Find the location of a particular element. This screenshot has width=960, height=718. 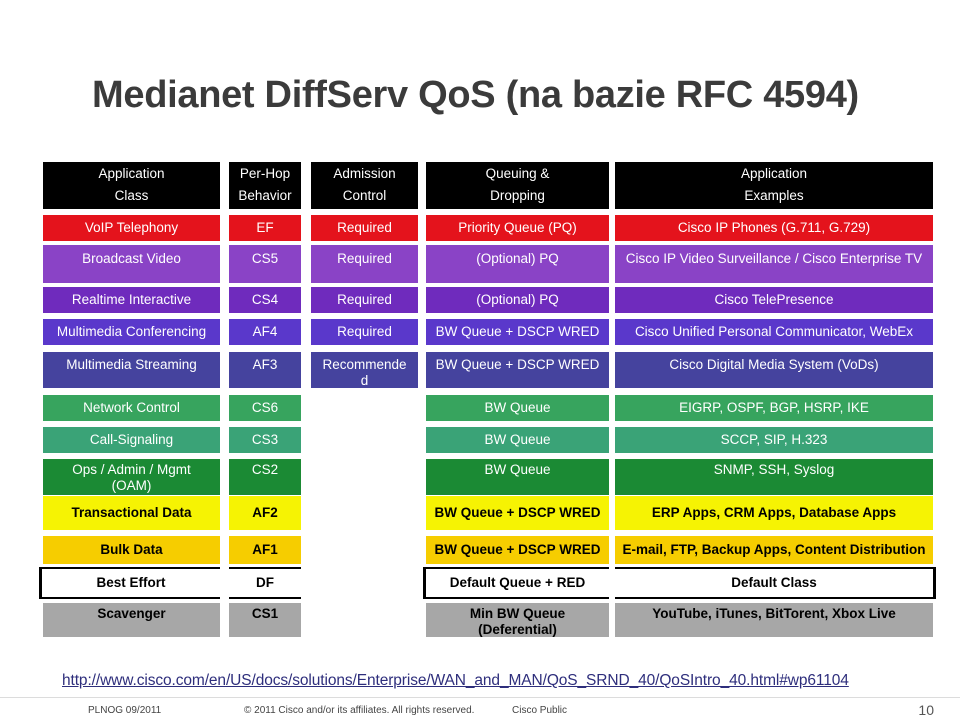

row-call-signaling-examples: SCCP, SIP, H.323 is located at coordinates (774, 440).